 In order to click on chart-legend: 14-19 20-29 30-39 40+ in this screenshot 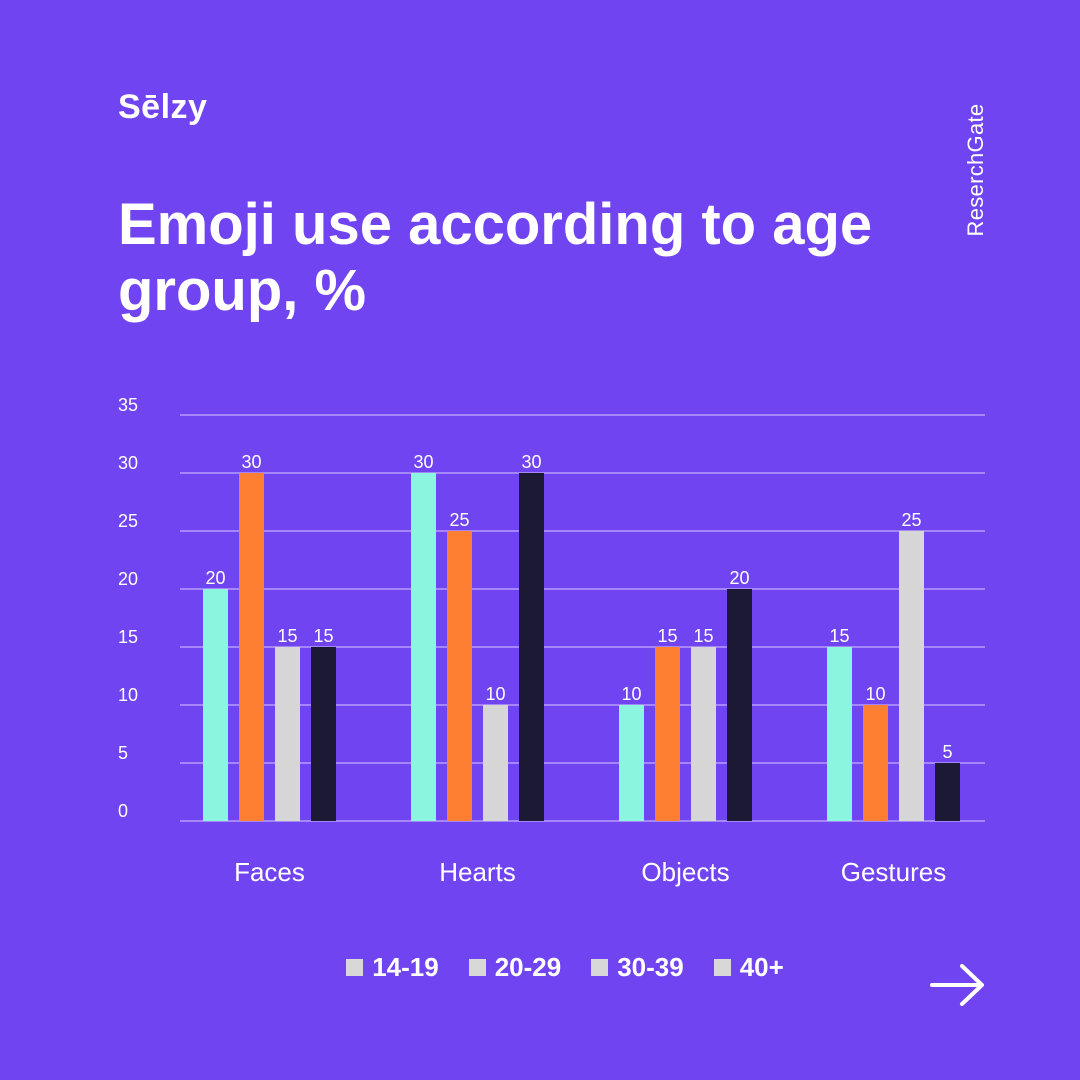, I will do `click(540, 967)`.